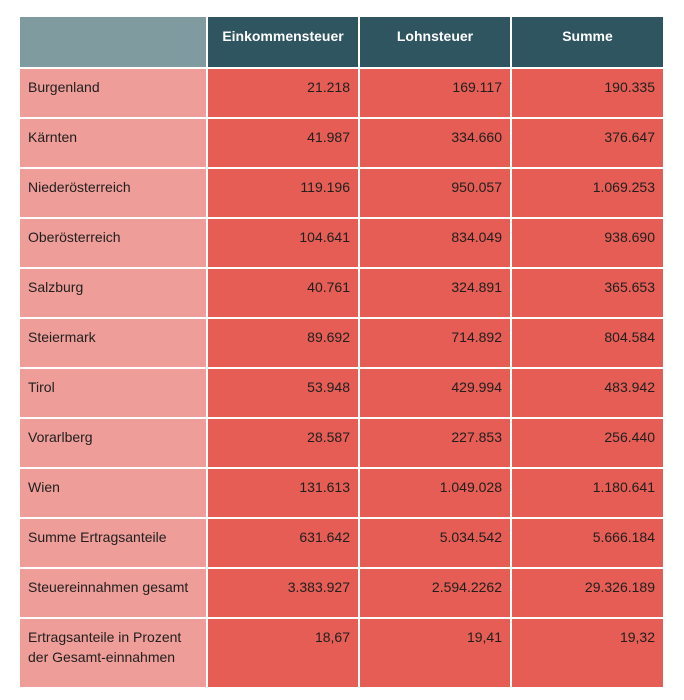  What do you see at coordinates (435, 543) in the screenshot?
I see `table-cell-value: 5.034.542` at bounding box center [435, 543].